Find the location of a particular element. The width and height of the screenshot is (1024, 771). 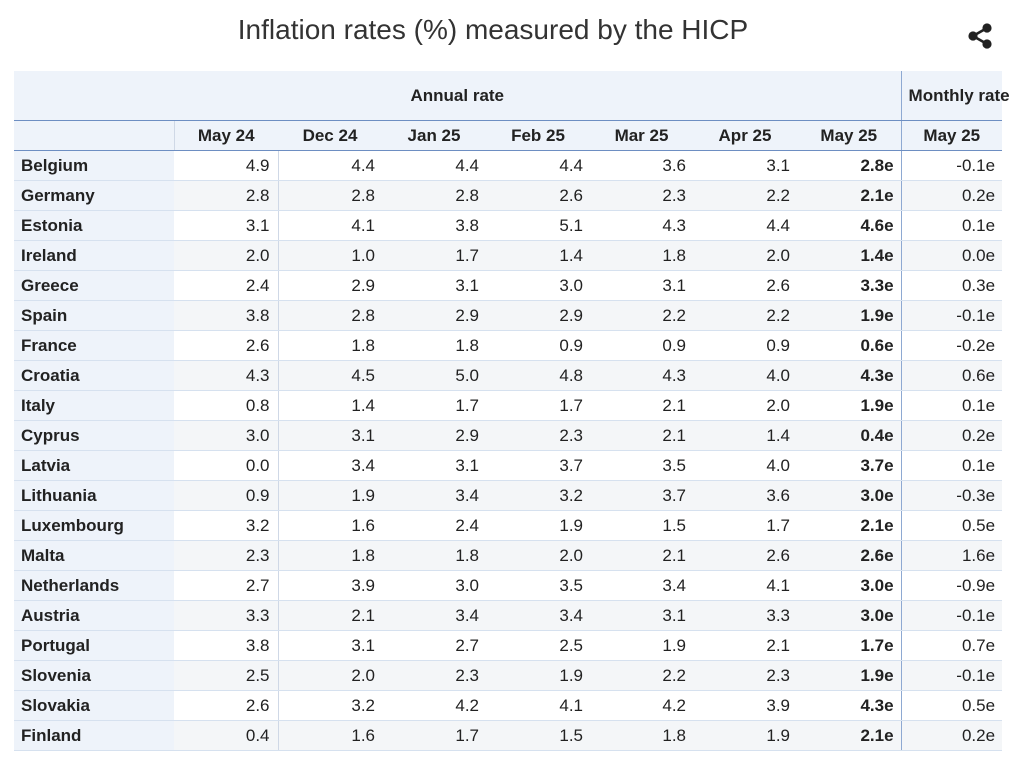

monthly-rate-cell: 0.3e is located at coordinates (951, 285).